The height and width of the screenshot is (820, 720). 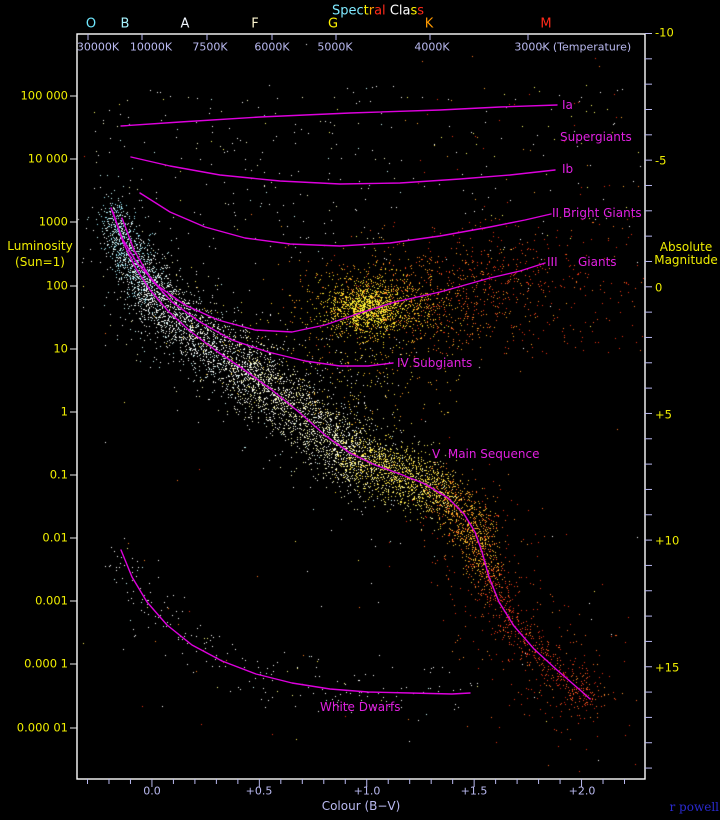 I want to click on spectral-title-segment: al, so click(x=380, y=11).